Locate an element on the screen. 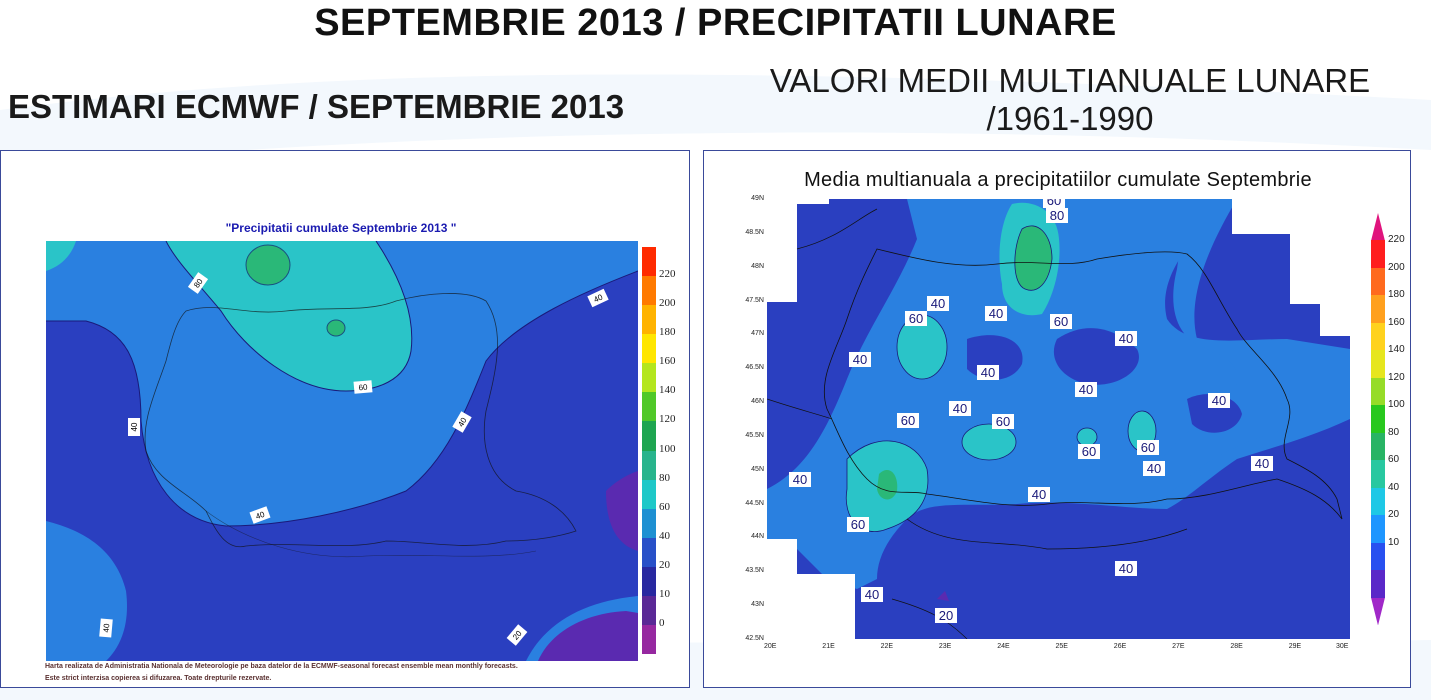  longitude-axis: 20E 21E 22E 23E 24E 25E 26E 27E 28E 29E 30E is located at coordinates (1059, 649).